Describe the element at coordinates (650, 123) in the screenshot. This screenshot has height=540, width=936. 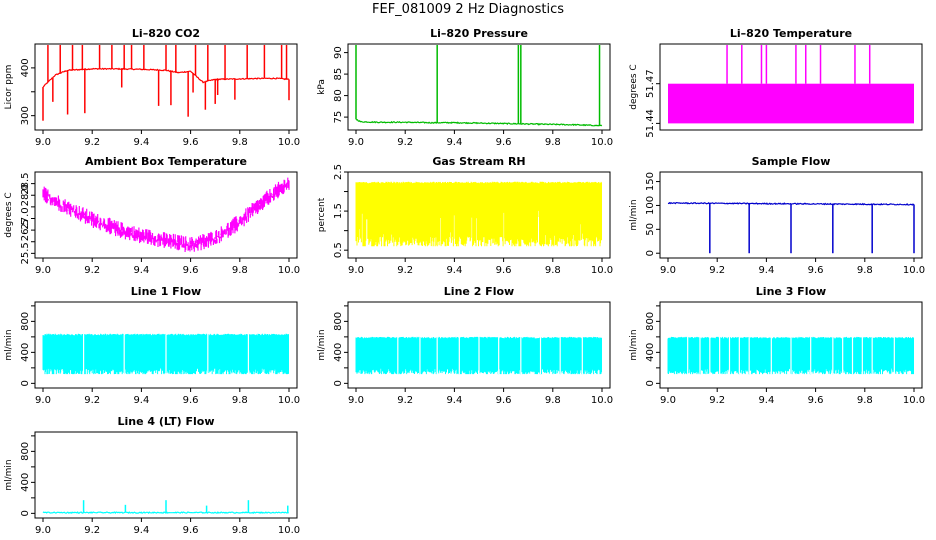
I see `y-tick-label: 51.44` at that location.